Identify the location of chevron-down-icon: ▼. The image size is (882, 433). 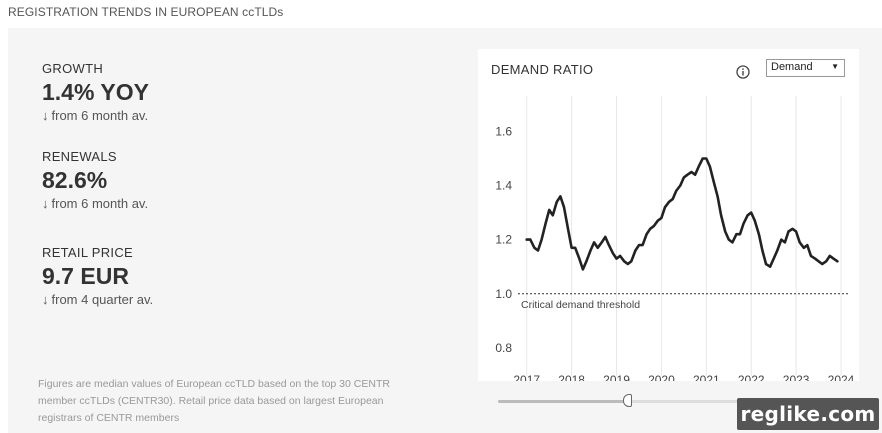
(835, 66).